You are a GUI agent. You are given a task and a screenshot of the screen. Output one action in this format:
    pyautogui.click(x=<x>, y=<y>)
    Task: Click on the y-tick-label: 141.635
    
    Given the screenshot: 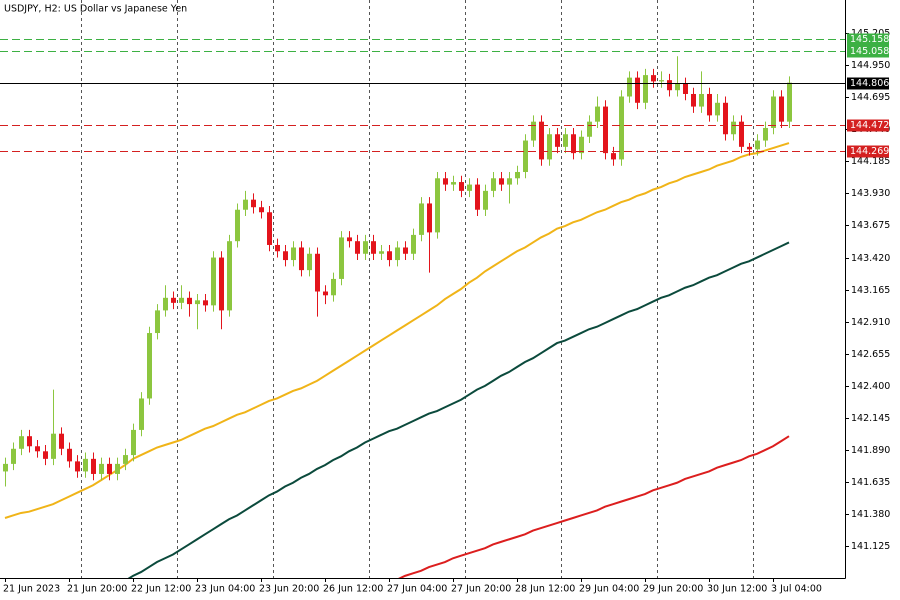 What is the action you would take?
    pyautogui.click(x=870, y=482)
    